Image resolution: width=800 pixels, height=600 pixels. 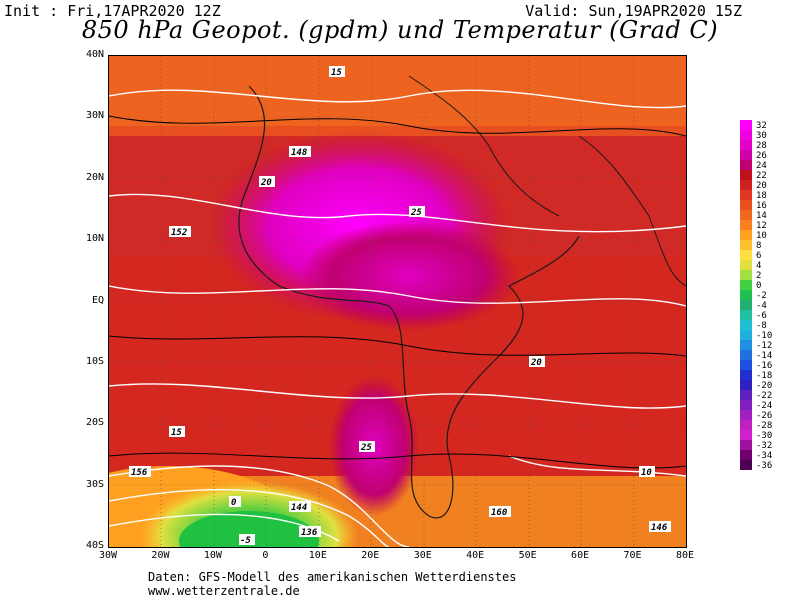 What do you see at coordinates (160, 555) in the screenshot?
I see `lon-label: 20W` at bounding box center [160, 555].